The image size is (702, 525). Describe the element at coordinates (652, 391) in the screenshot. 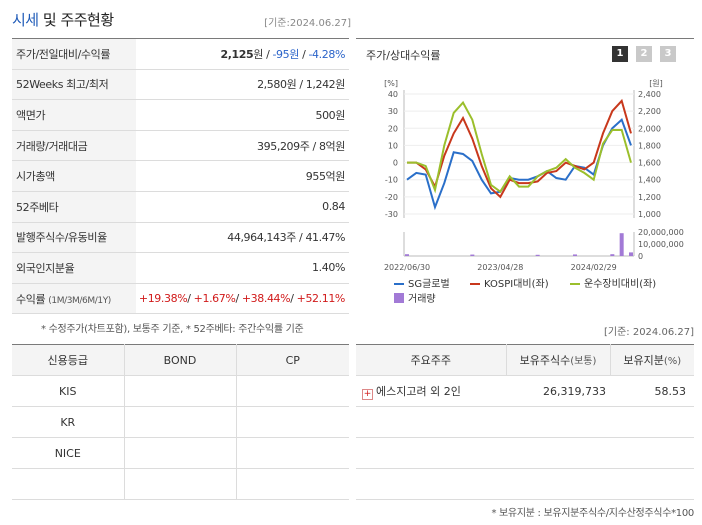

I see `holder-pct-cell: 58.53` at that location.